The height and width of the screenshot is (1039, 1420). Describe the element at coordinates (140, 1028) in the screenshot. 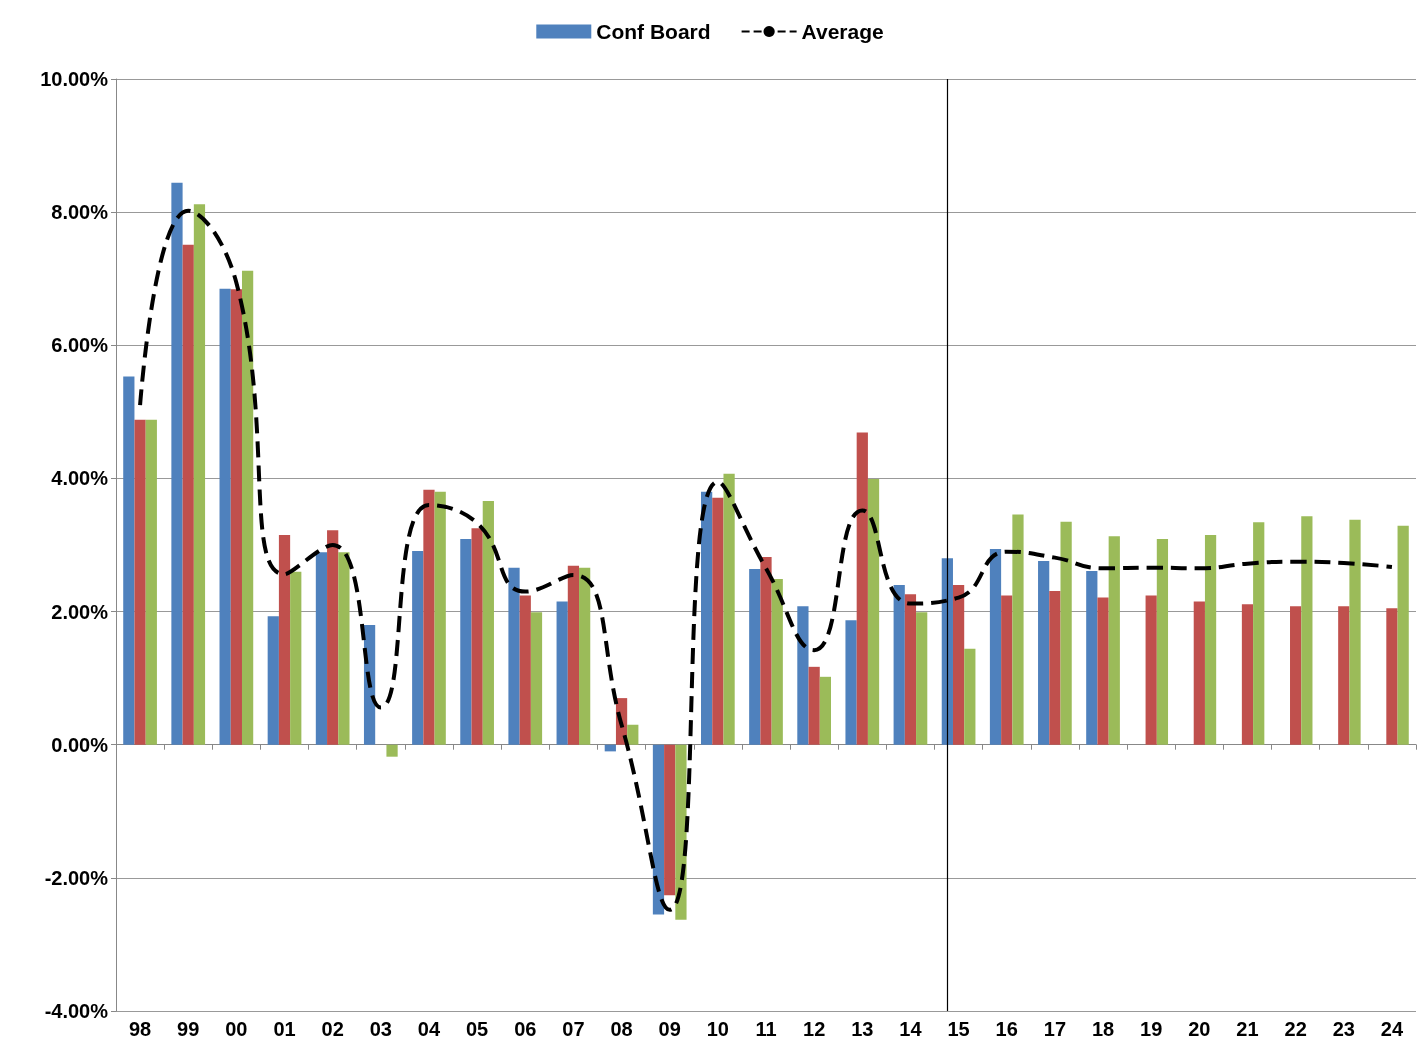

I see `x-tick-label: 98` at that location.